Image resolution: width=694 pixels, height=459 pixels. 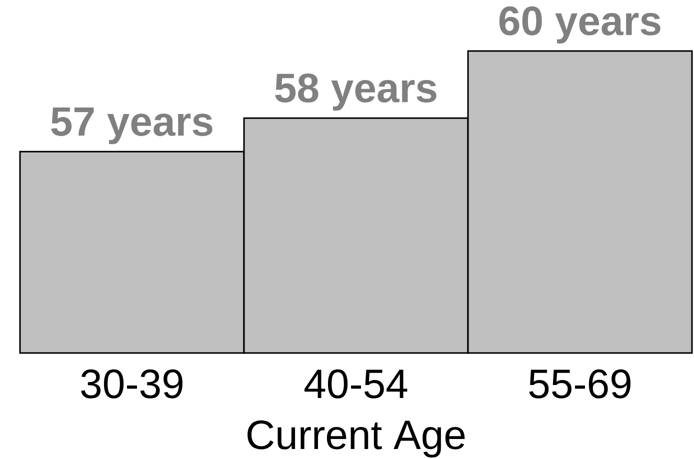 What do you see at coordinates (131, 383) in the screenshot?
I see `x-tick-label: 30-39` at bounding box center [131, 383].